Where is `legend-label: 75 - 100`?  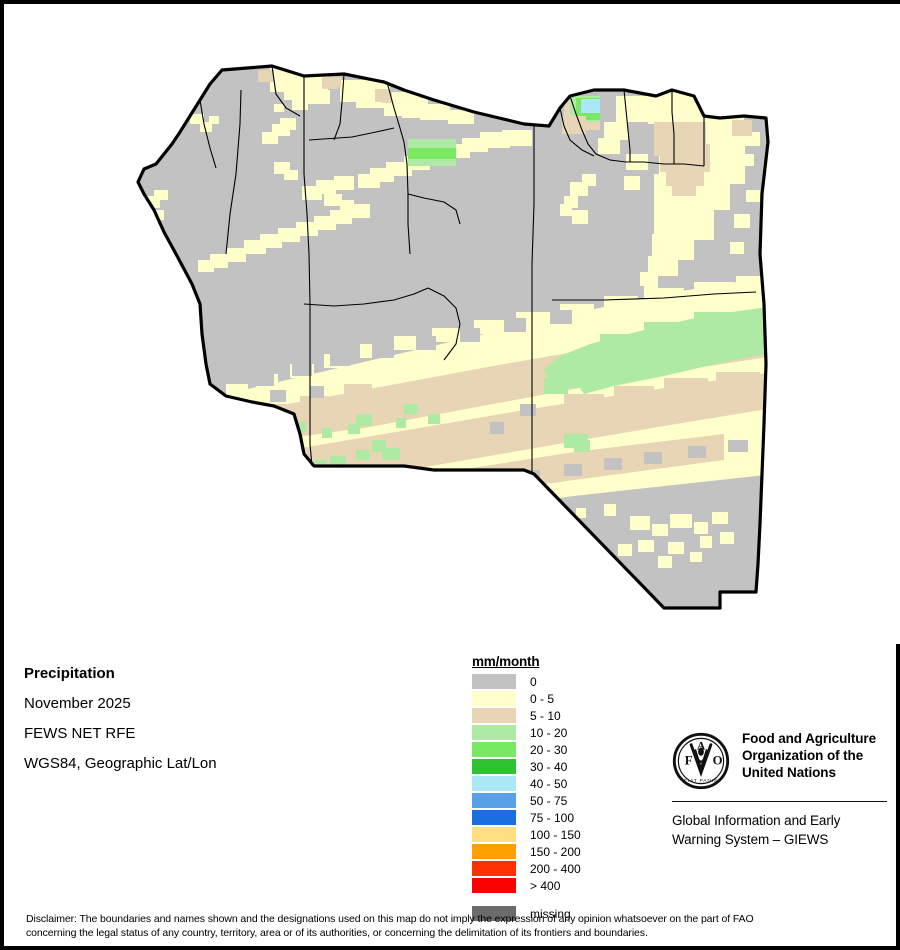
legend-label: 75 - 100 is located at coordinates (552, 817).